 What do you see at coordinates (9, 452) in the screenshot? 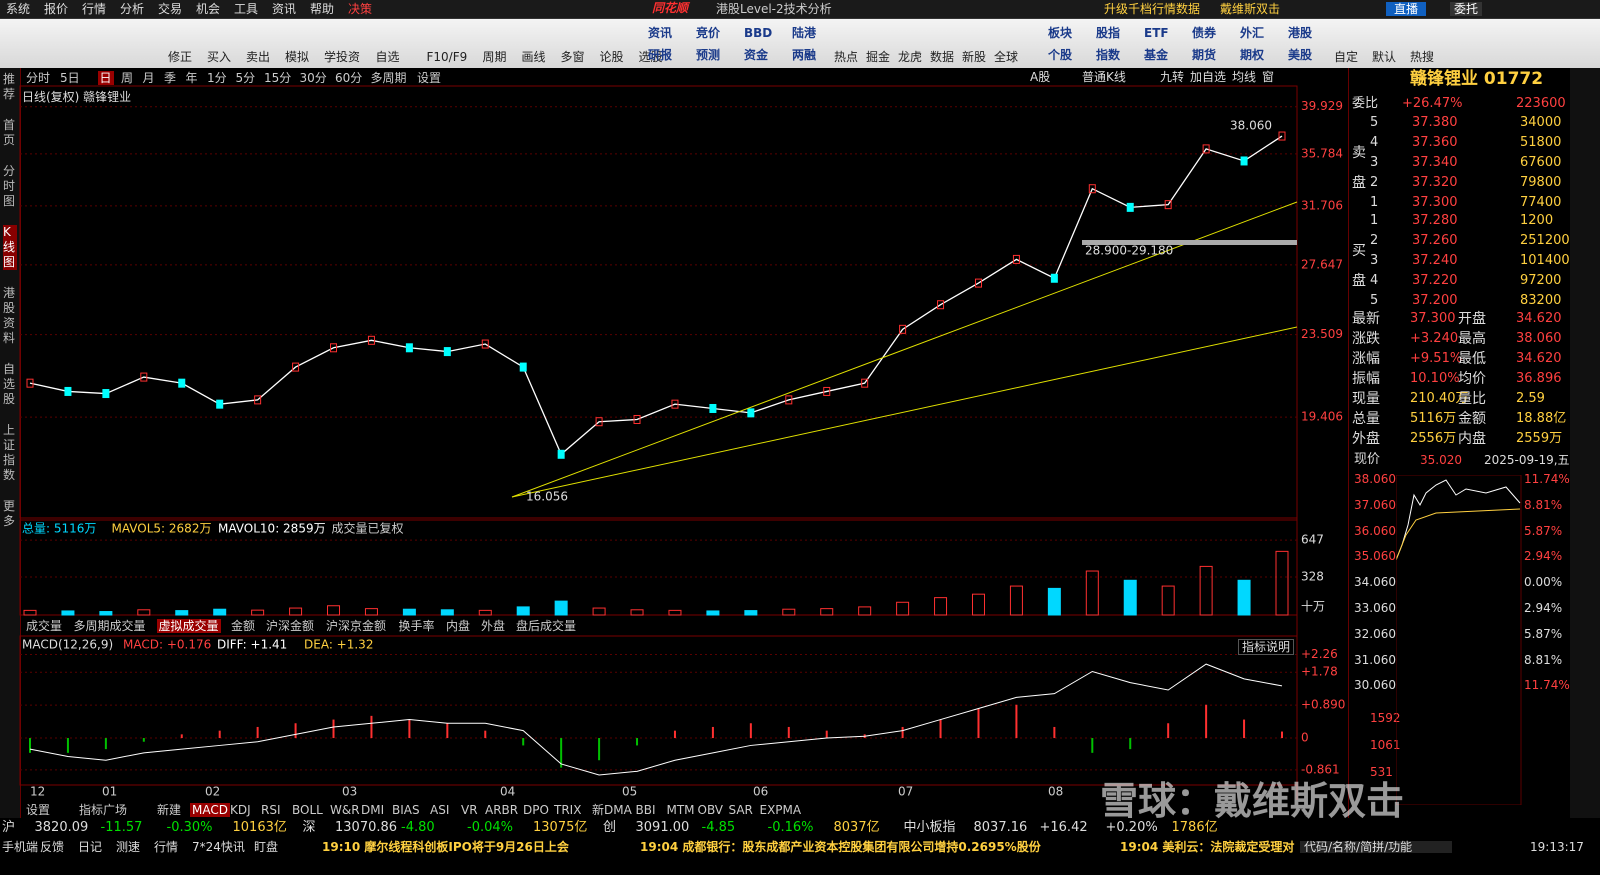
I see `side-tab: 上证指数` at bounding box center [9, 452].